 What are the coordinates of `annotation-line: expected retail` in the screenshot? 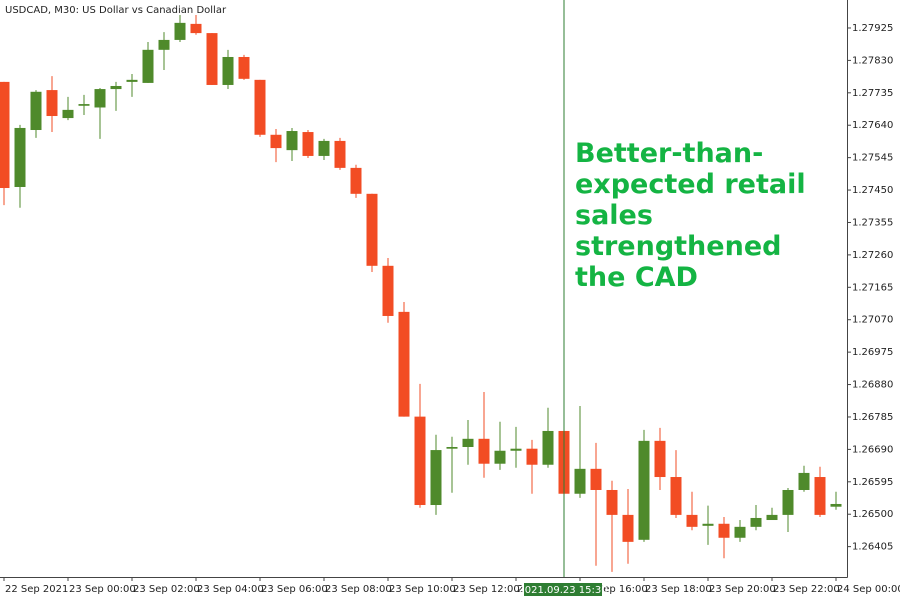 It's located at (690, 184).